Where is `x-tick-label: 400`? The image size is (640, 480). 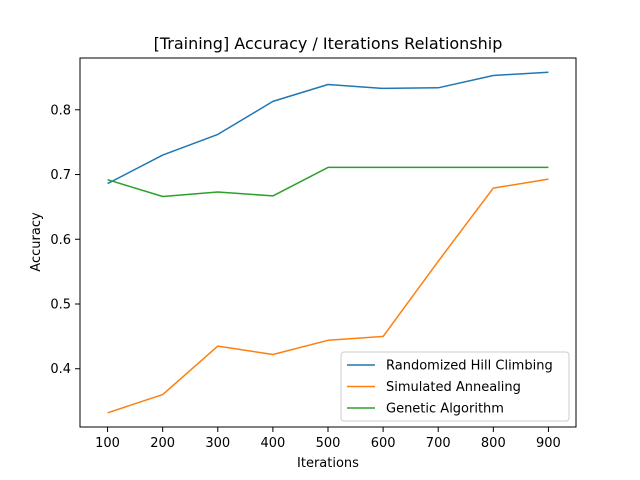 x-tick-label: 400 is located at coordinates (272, 443).